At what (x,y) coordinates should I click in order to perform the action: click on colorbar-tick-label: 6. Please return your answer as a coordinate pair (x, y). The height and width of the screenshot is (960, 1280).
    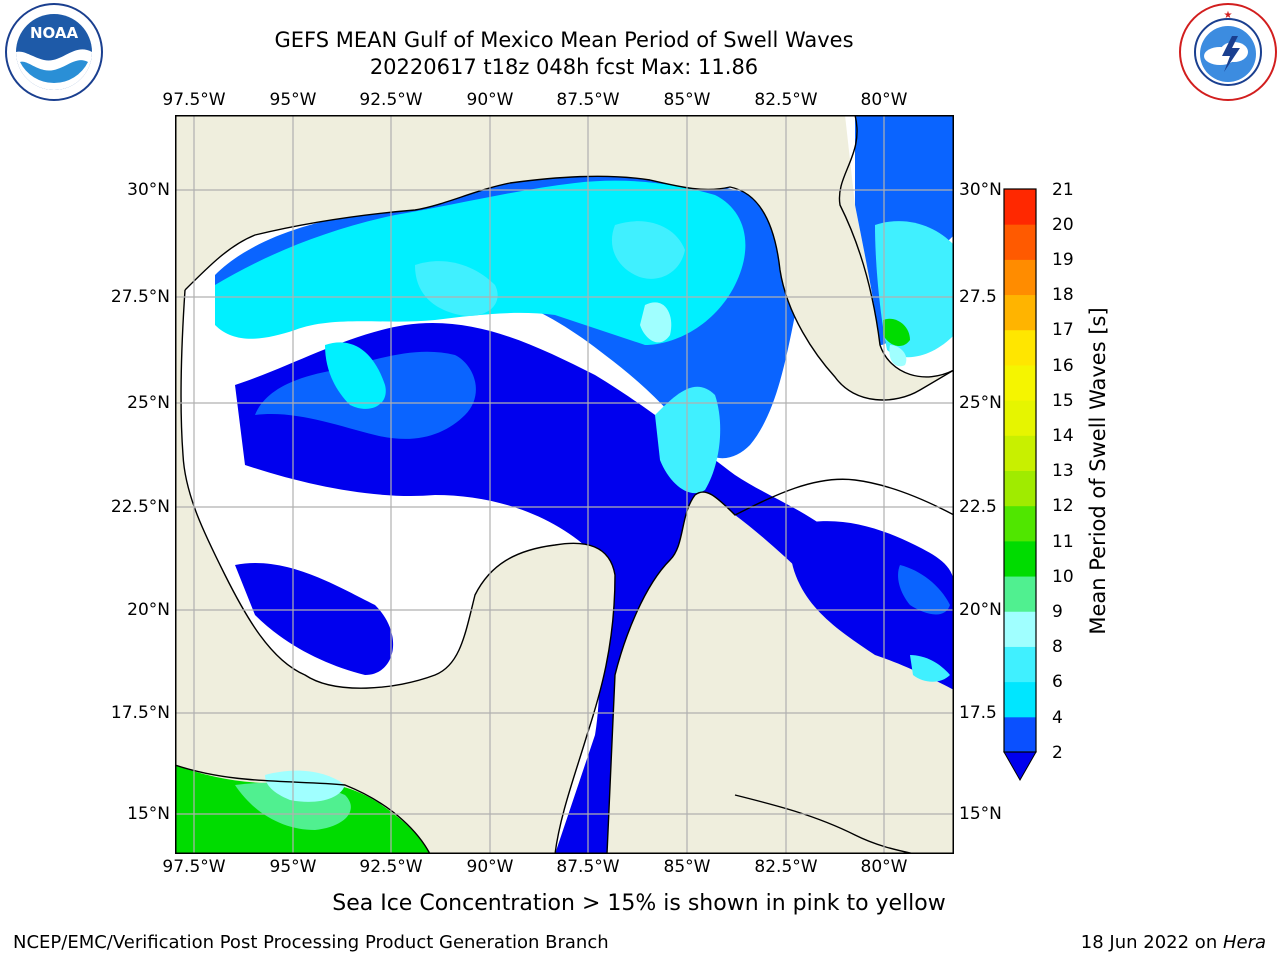
    Looking at the image, I should click on (1057, 682).